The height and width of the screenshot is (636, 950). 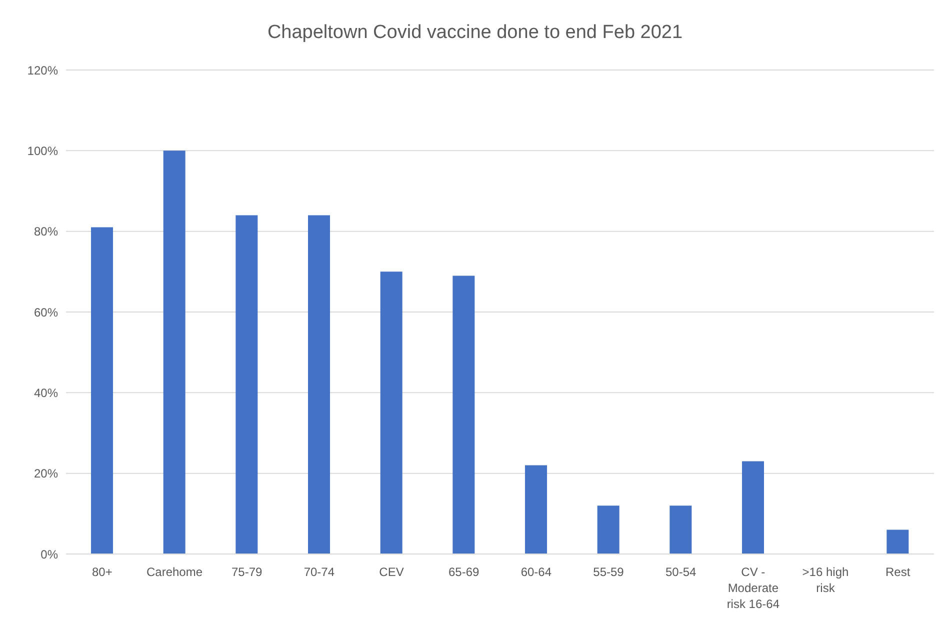 What do you see at coordinates (608, 572) in the screenshot?
I see `x-tick-label: 55-59` at bounding box center [608, 572].